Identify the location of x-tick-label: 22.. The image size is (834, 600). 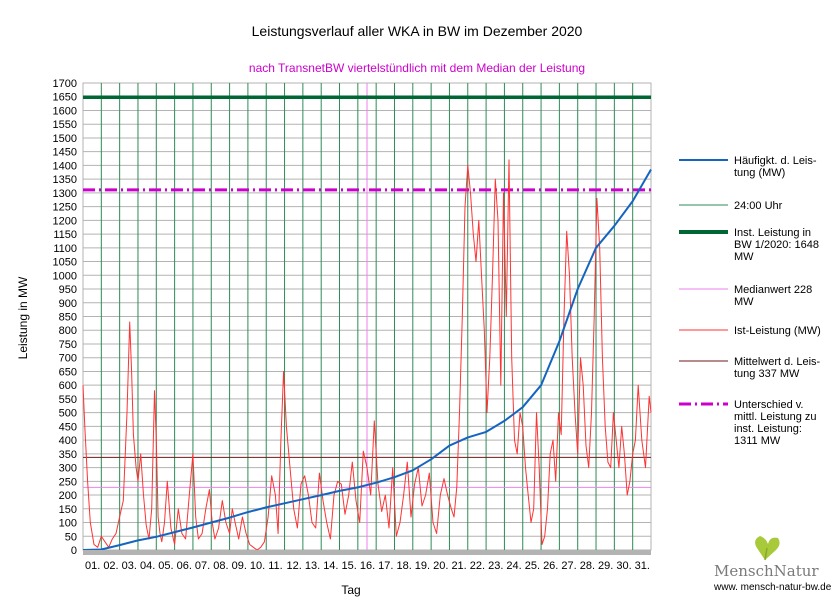
(477, 566).